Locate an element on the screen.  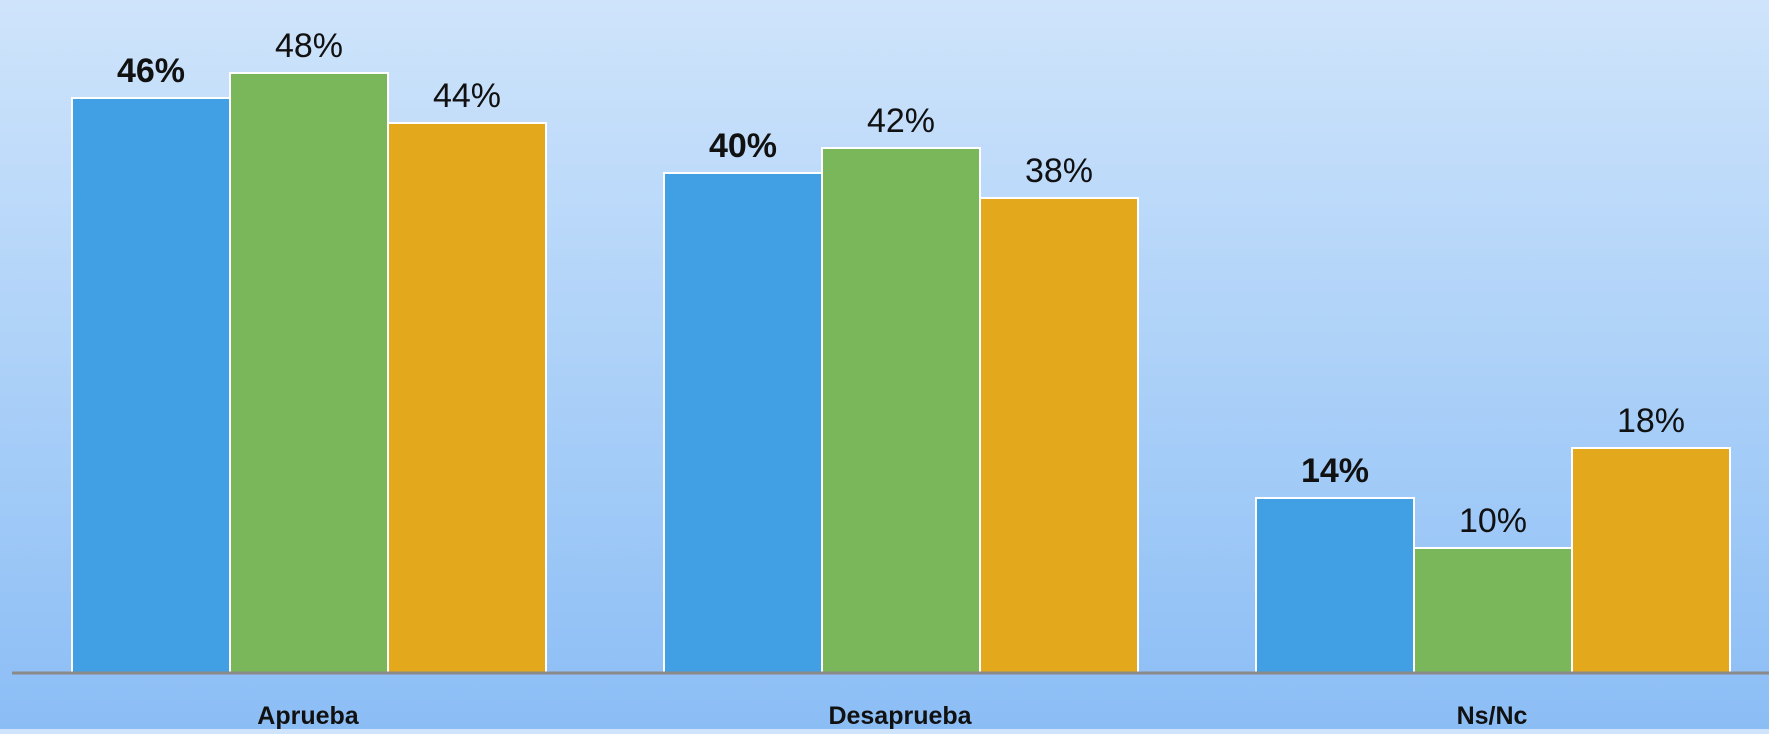
bar-ns-nc-s3 is located at coordinates (1651, 560).